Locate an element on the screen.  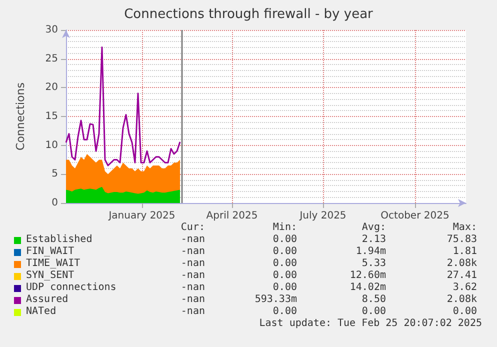
text: 27.41 is located at coordinates (461, 276).